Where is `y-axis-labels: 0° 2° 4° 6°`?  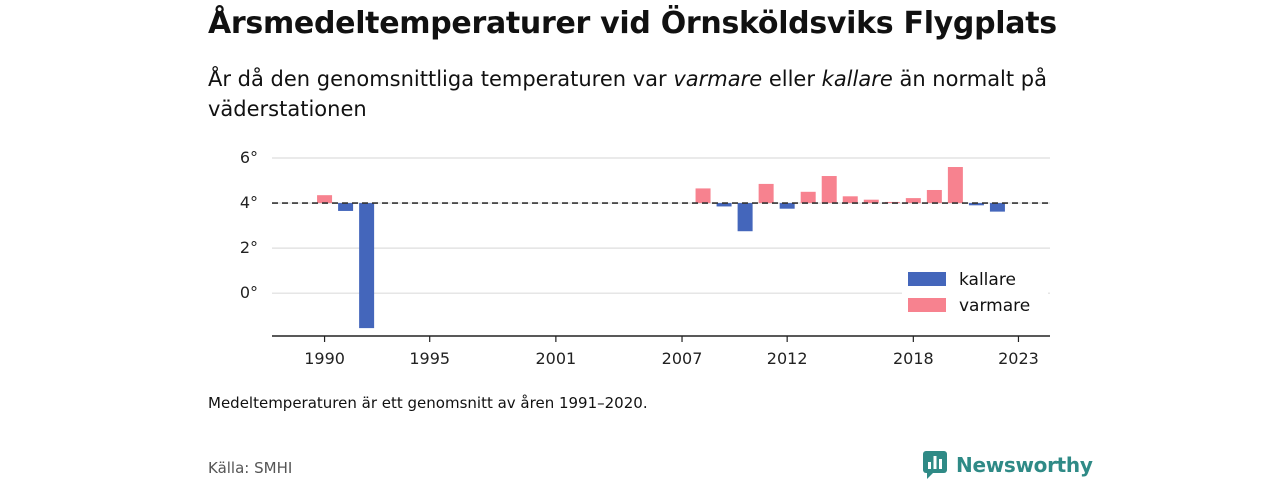 y-axis-labels: 0° 2° 4° 6° is located at coordinates (249, 225).